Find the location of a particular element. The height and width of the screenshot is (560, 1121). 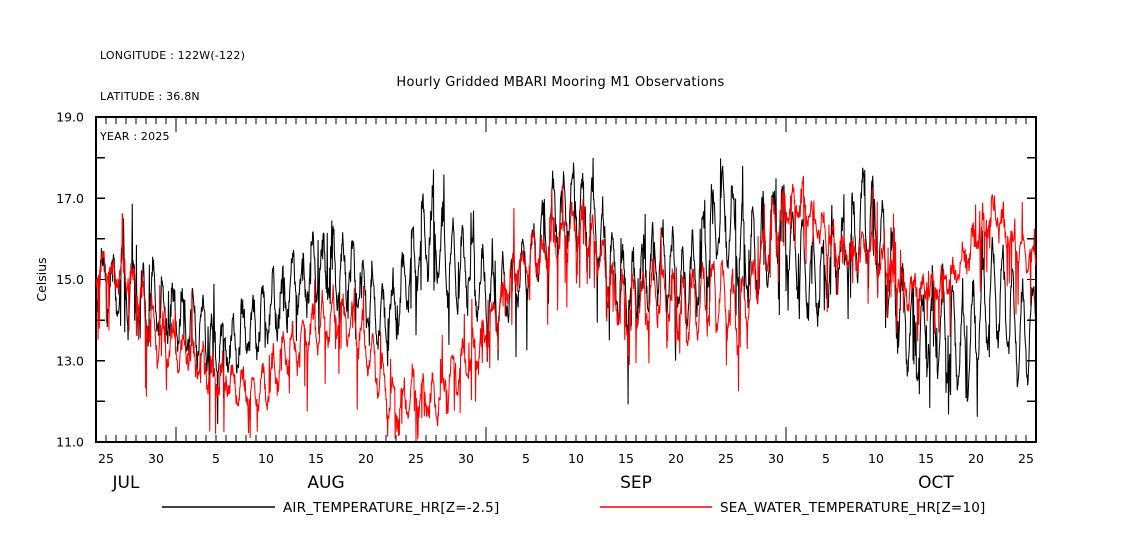

y-tick-label: 11.0 is located at coordinates (70, 442).